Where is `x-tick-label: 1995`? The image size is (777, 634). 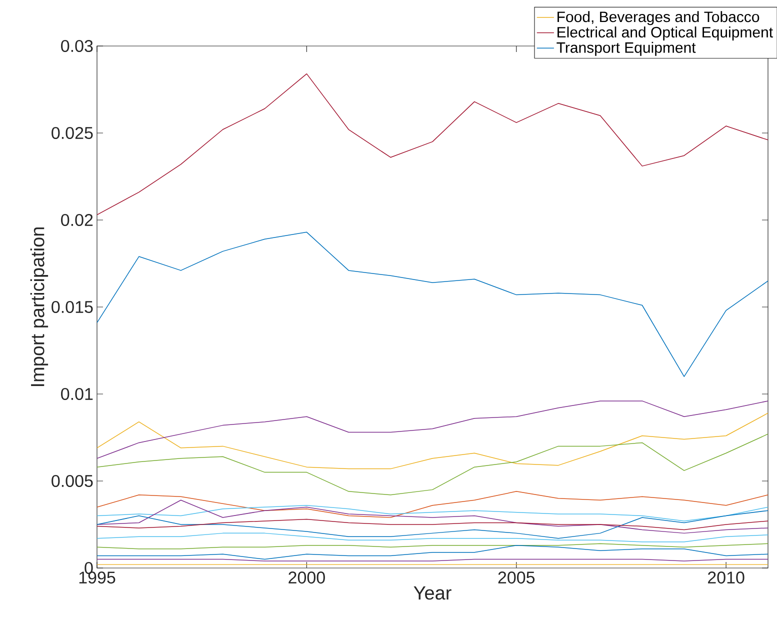 x-tick-label: 1995 is located at coordinates (97, 578).